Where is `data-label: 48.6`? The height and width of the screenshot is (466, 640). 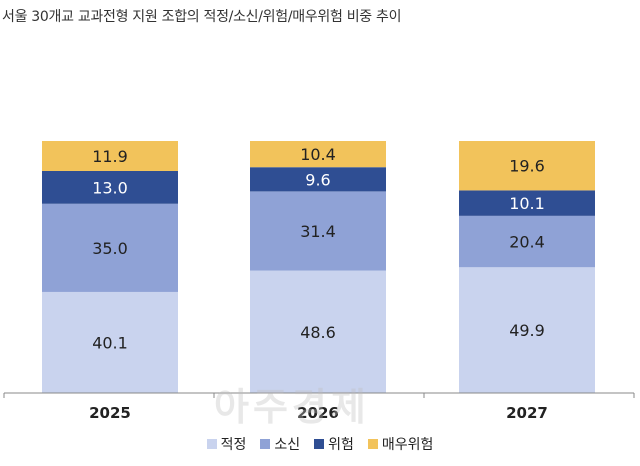
data-label: 48.6 is located at coordinates (318, 332).